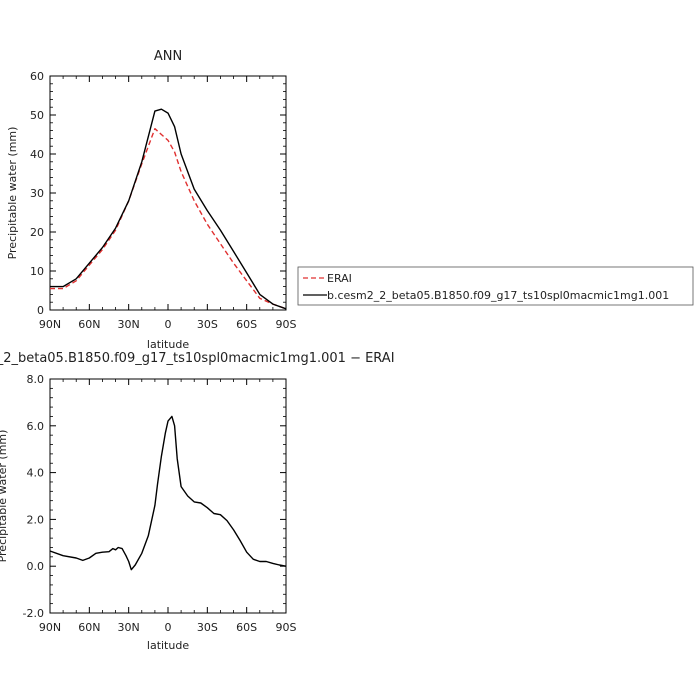  I want to click on y-tick-label: 0.0, so click(36, 566).